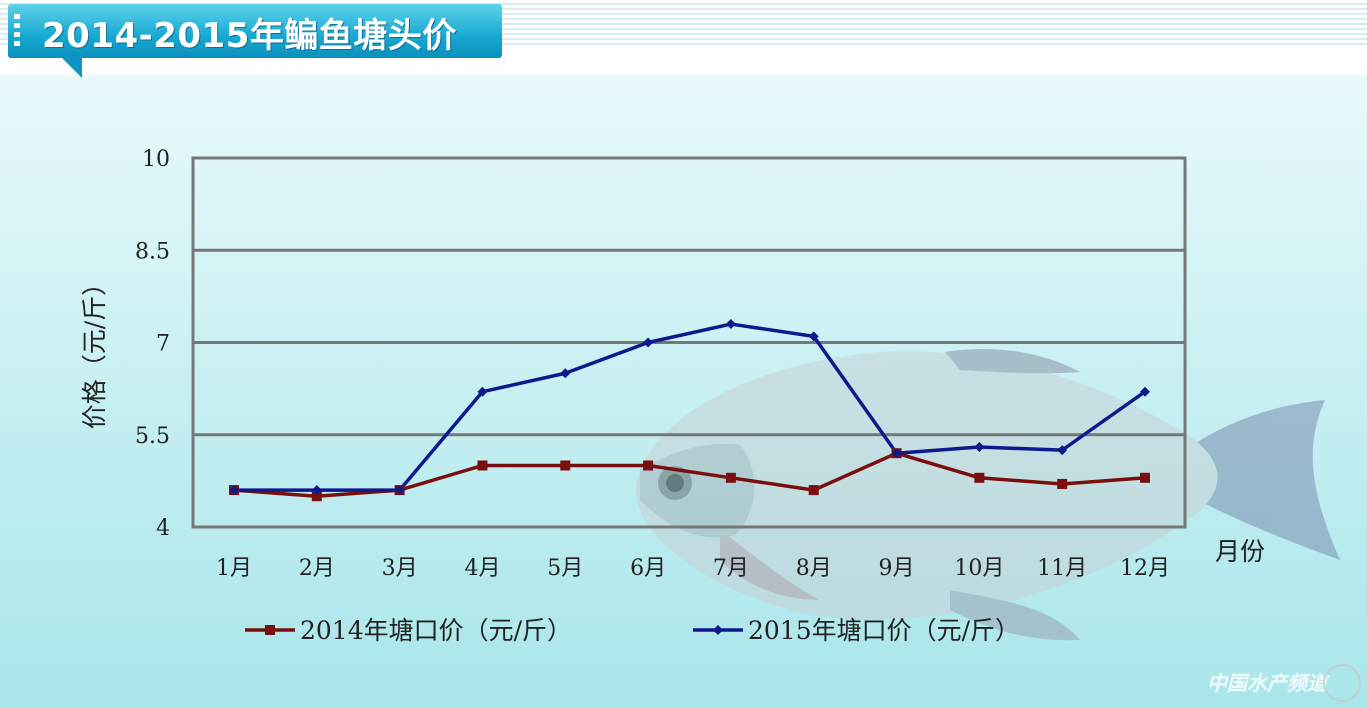  What do you see at coordinates (317, 568) in the screenshot?
I see `x-tick-label: 2月` at bounding box center [317, 568].